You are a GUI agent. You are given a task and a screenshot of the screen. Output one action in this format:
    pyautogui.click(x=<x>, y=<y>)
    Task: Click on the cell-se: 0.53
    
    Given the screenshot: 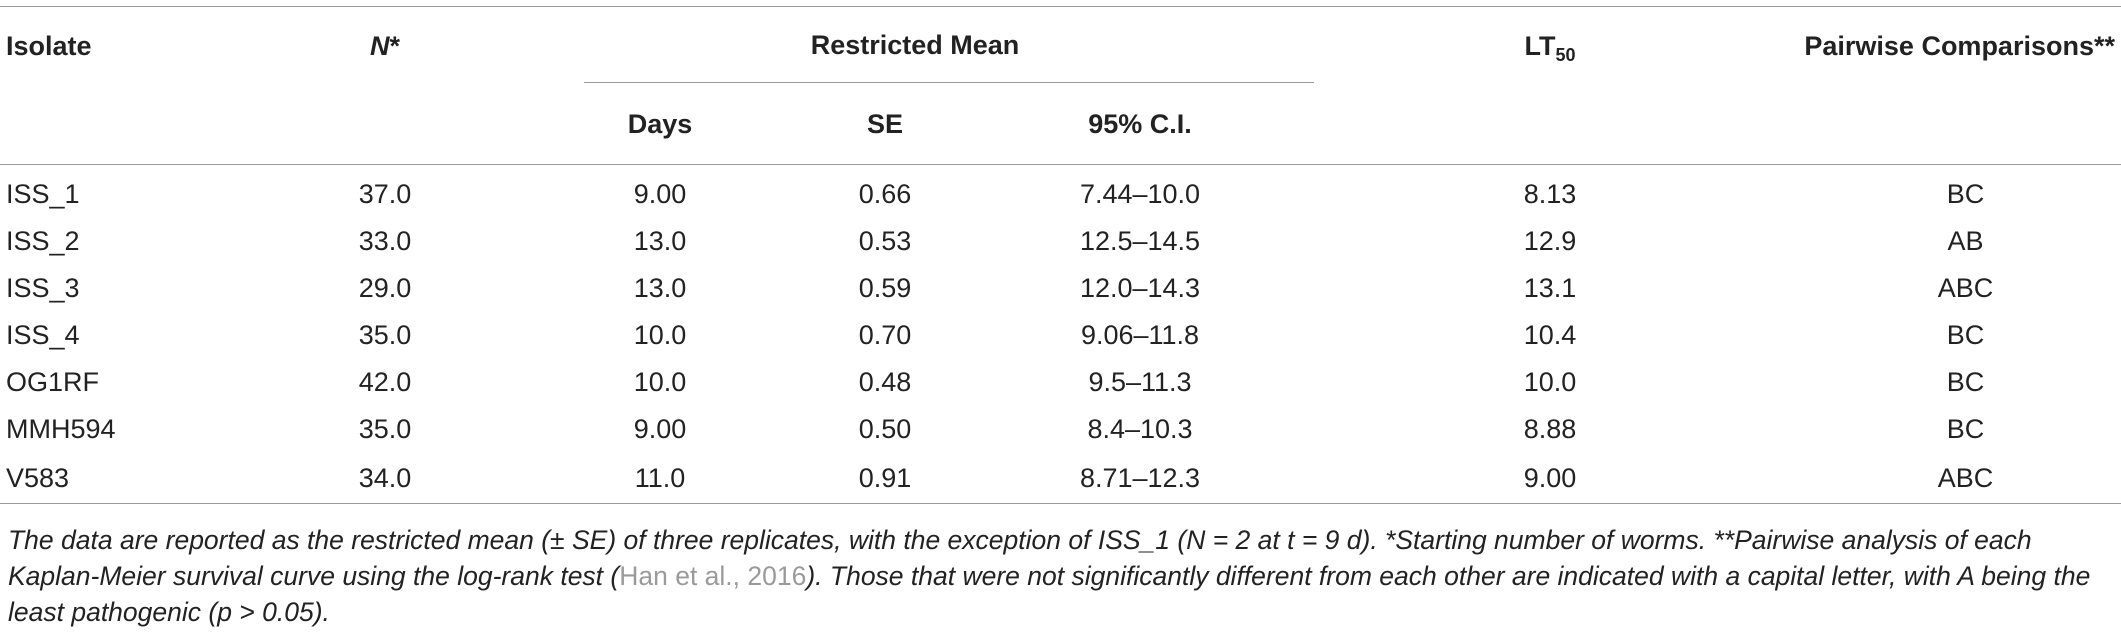 What is the action you would take?
    pyautogui.click(x=885, y=241)
    